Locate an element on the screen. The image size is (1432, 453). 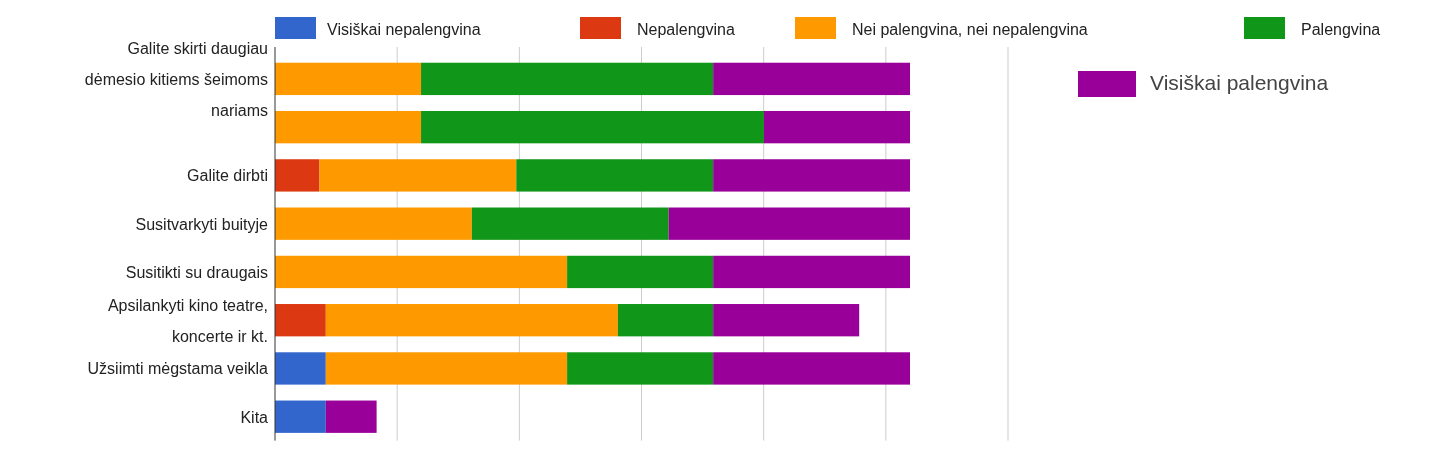
legend-label: Visiškai nepalengvina is located at coordinates (404, 29).